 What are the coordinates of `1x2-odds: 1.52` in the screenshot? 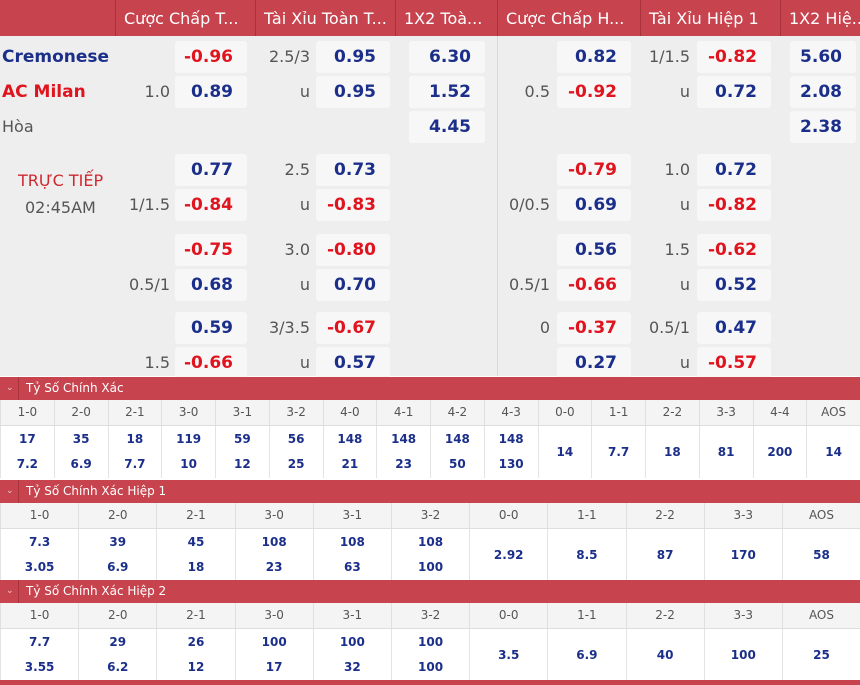 It's located at (447, 92).